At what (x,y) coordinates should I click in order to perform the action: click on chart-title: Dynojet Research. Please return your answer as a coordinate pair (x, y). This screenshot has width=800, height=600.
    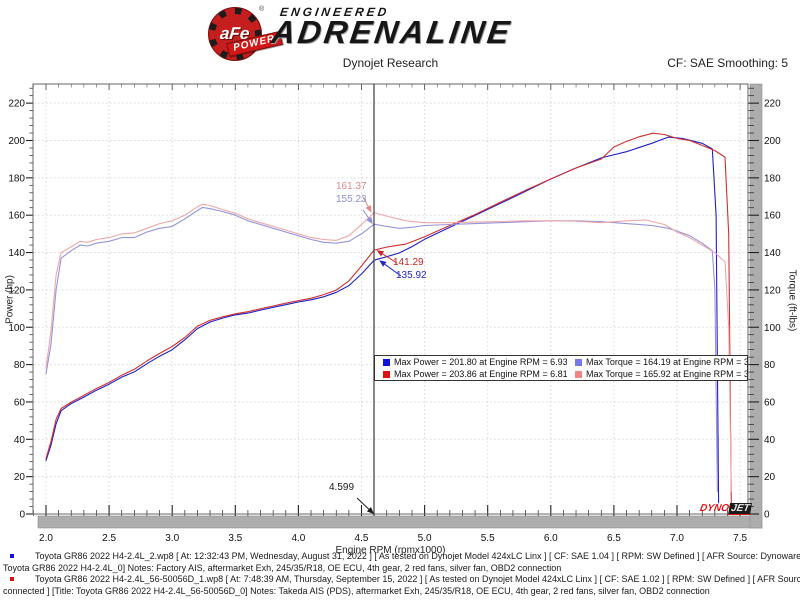
    Looking at the image, I should click on (390, 63).